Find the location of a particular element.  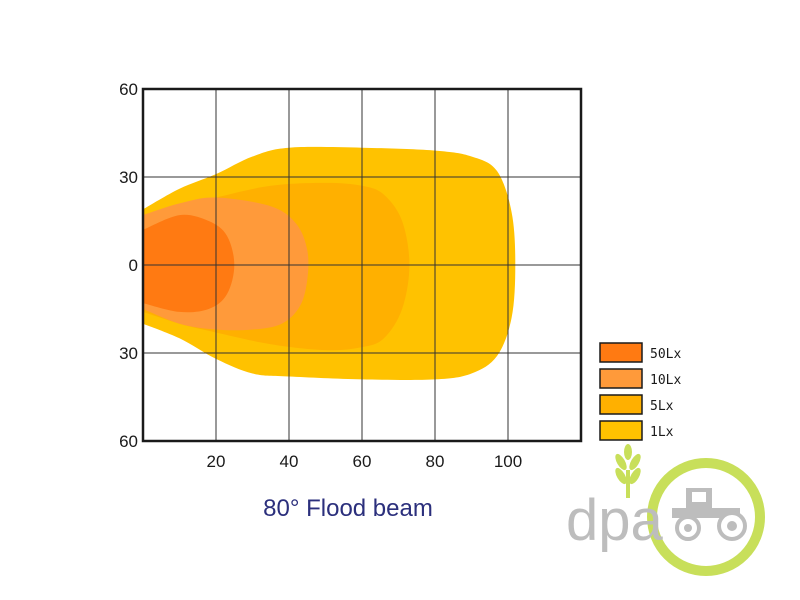

y-axis-ticks: 60 30 0 30 60 is located at coordinates (128, 265).